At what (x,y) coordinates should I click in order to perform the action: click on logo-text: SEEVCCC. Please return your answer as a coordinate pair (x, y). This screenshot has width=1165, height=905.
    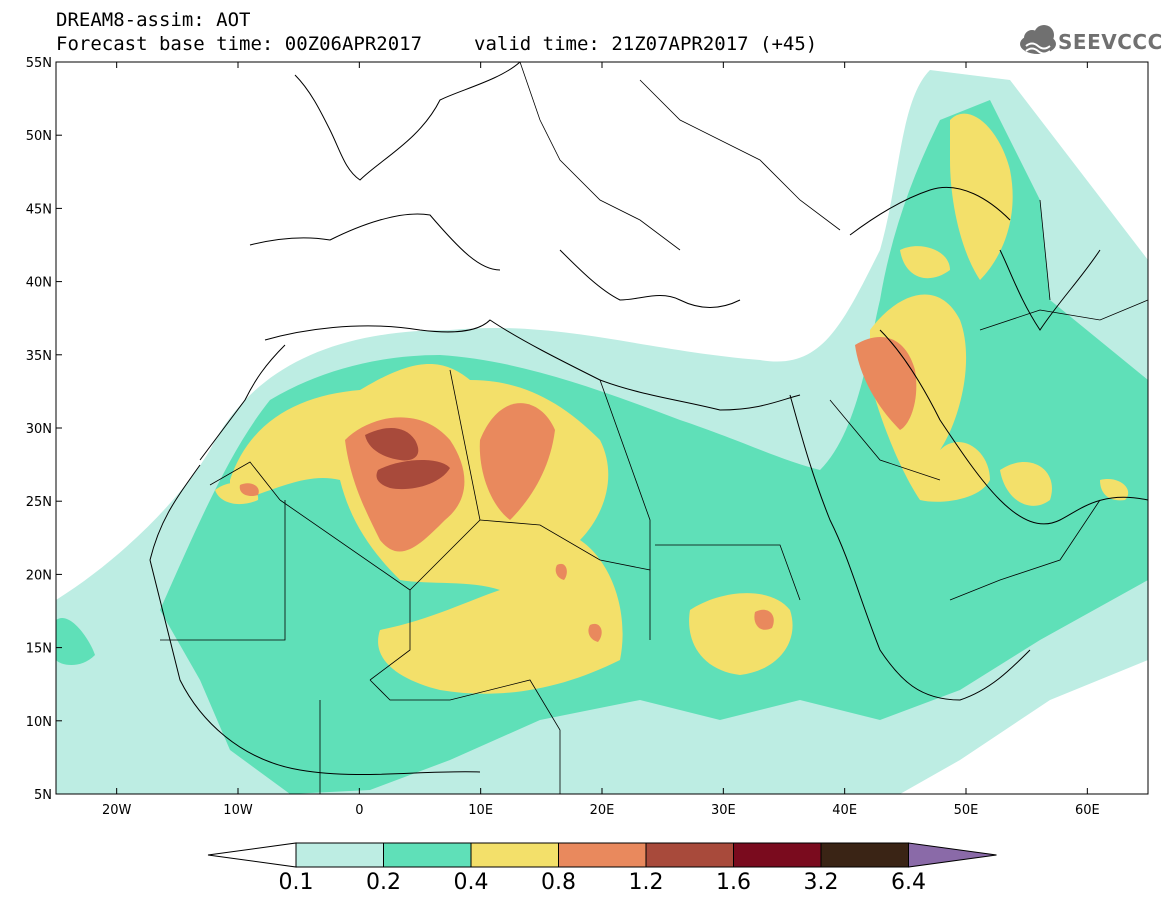
    Looking at the image, I should click on (1110, 42).